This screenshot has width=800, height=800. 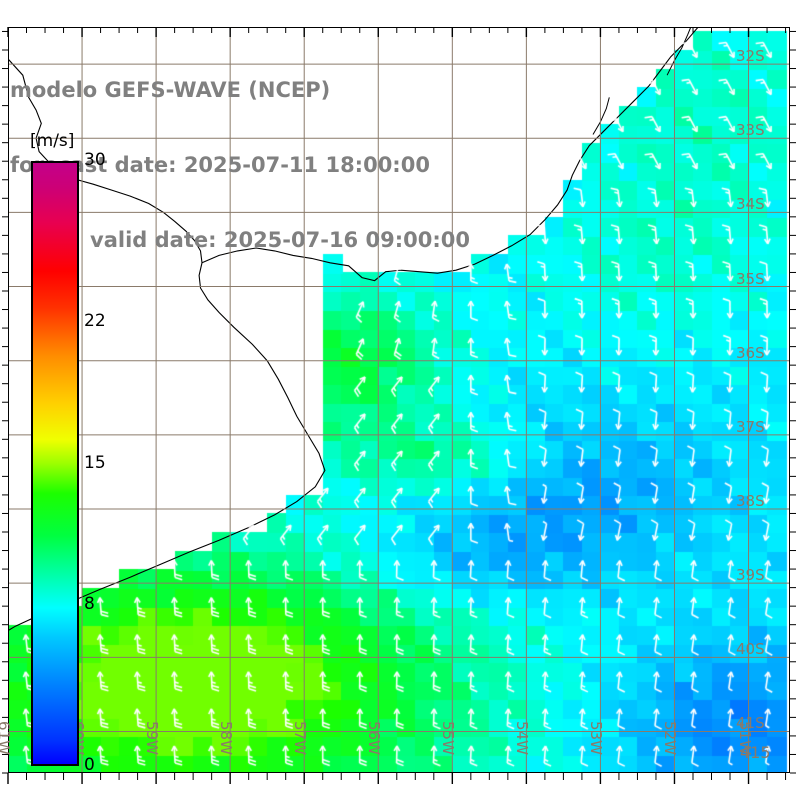 I want to click on lon-label-56w: 56W, so click(x=374, y=738).